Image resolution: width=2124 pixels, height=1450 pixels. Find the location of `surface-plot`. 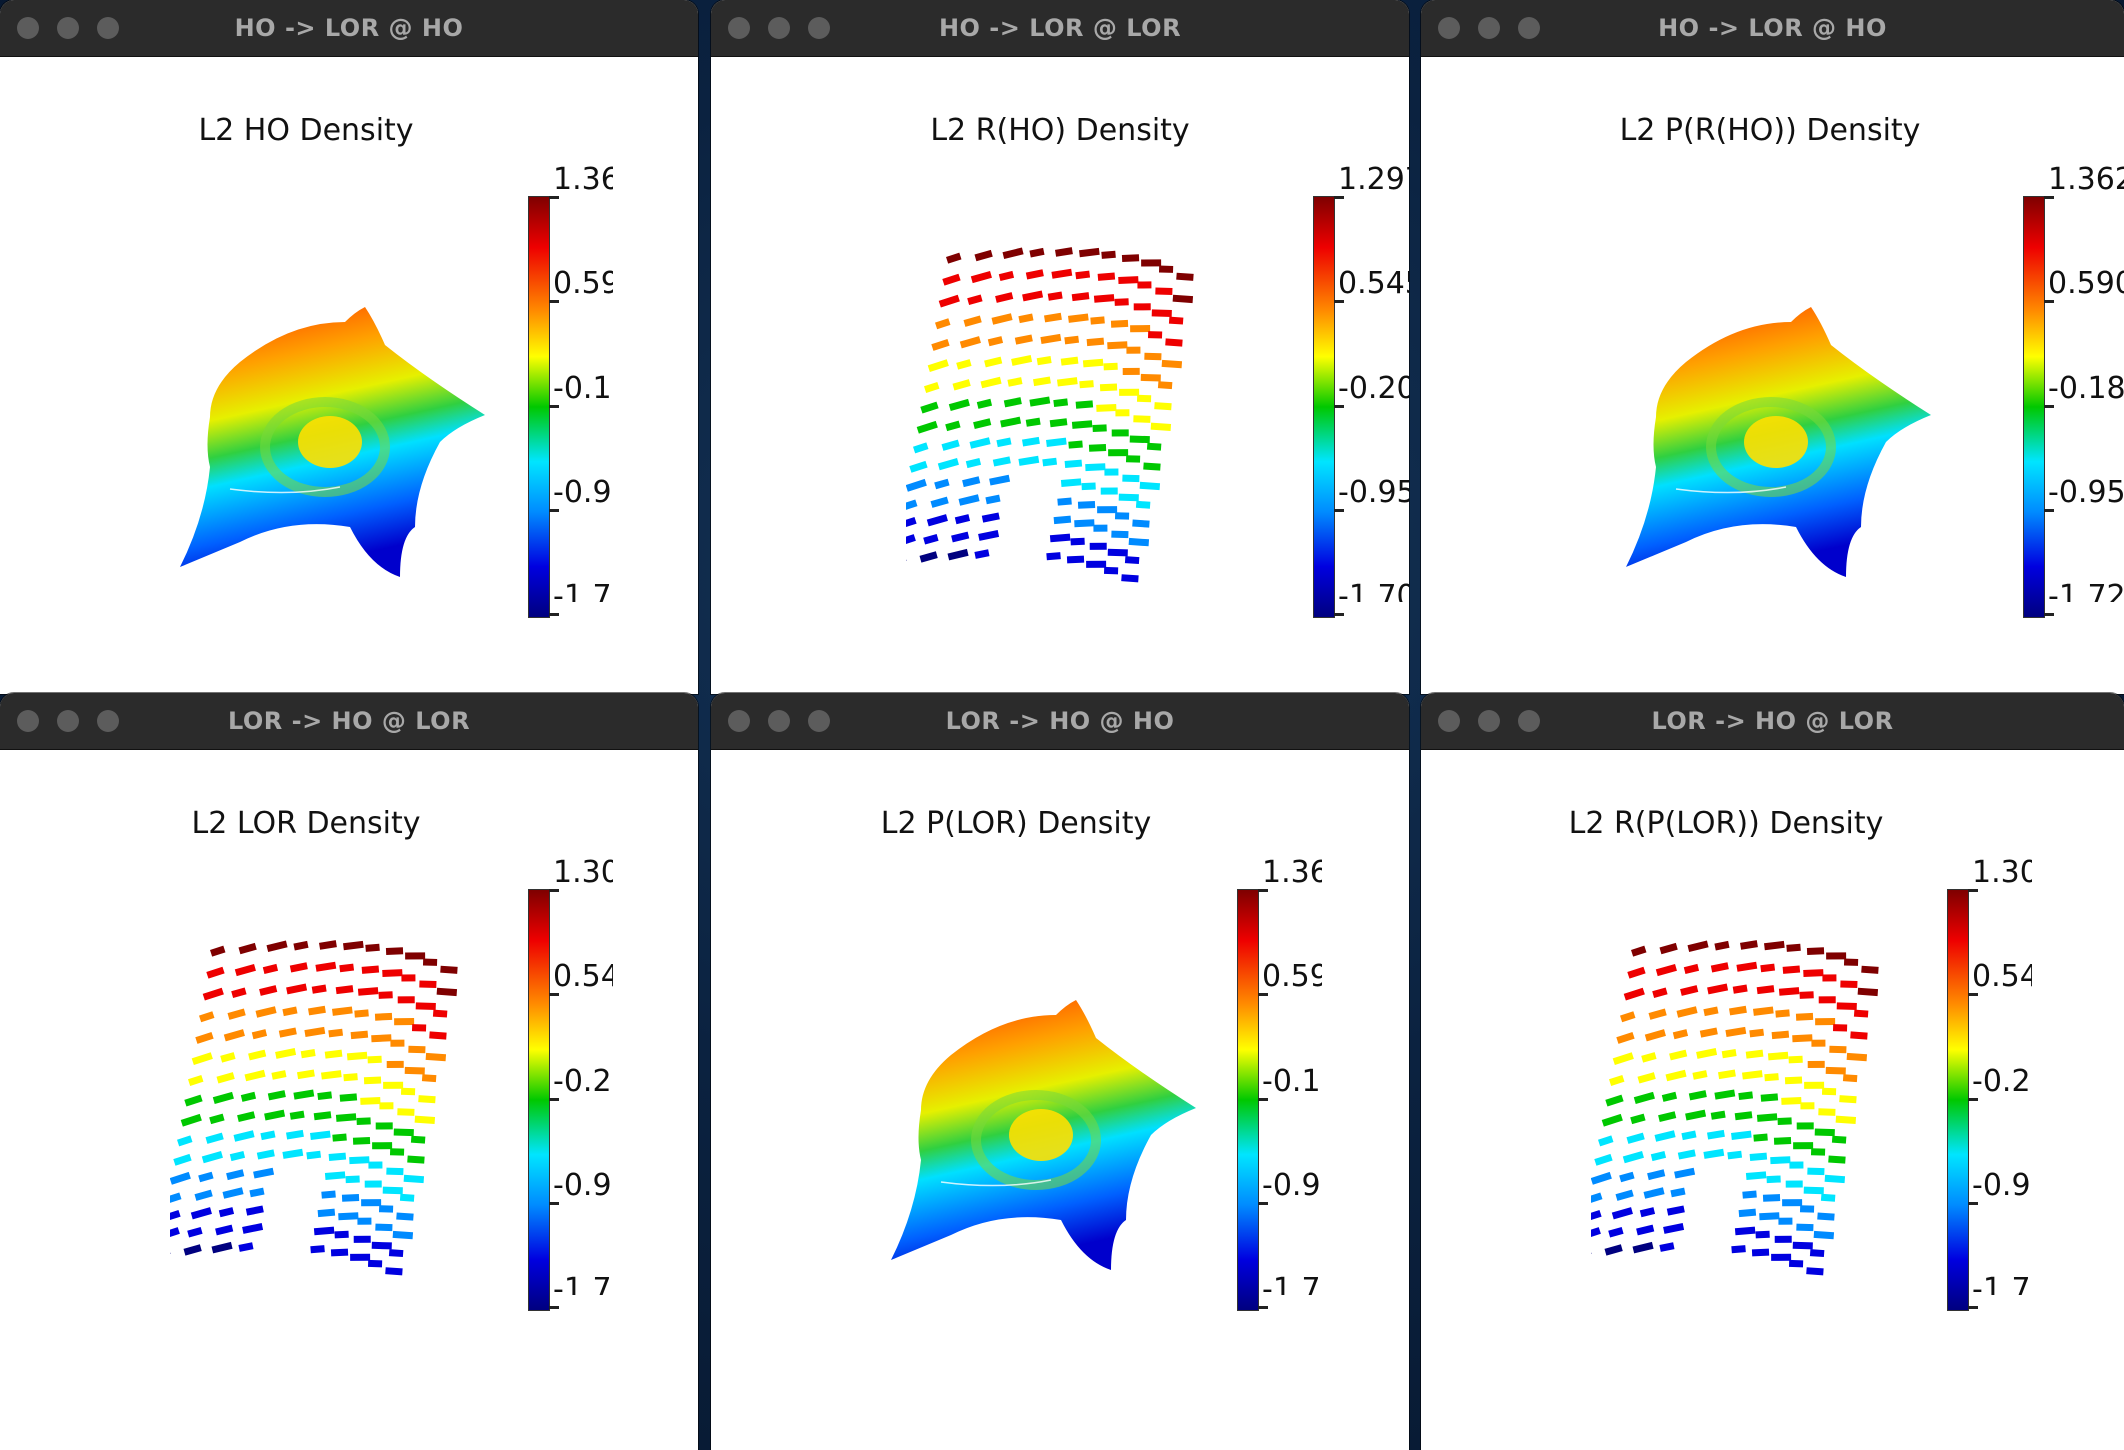

surface-plot is located at coordinates (1753, 1140).